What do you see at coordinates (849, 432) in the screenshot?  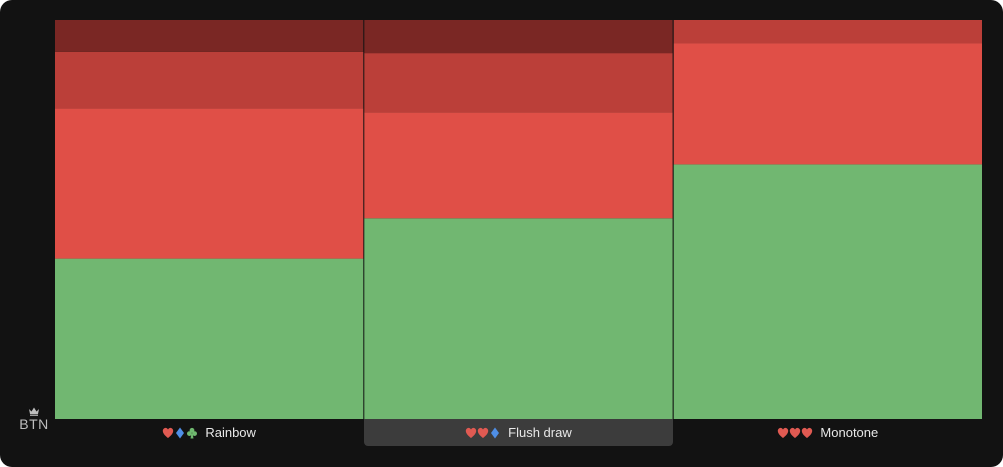 I see `category-label: Monotone` at bounding box center [849, 432].